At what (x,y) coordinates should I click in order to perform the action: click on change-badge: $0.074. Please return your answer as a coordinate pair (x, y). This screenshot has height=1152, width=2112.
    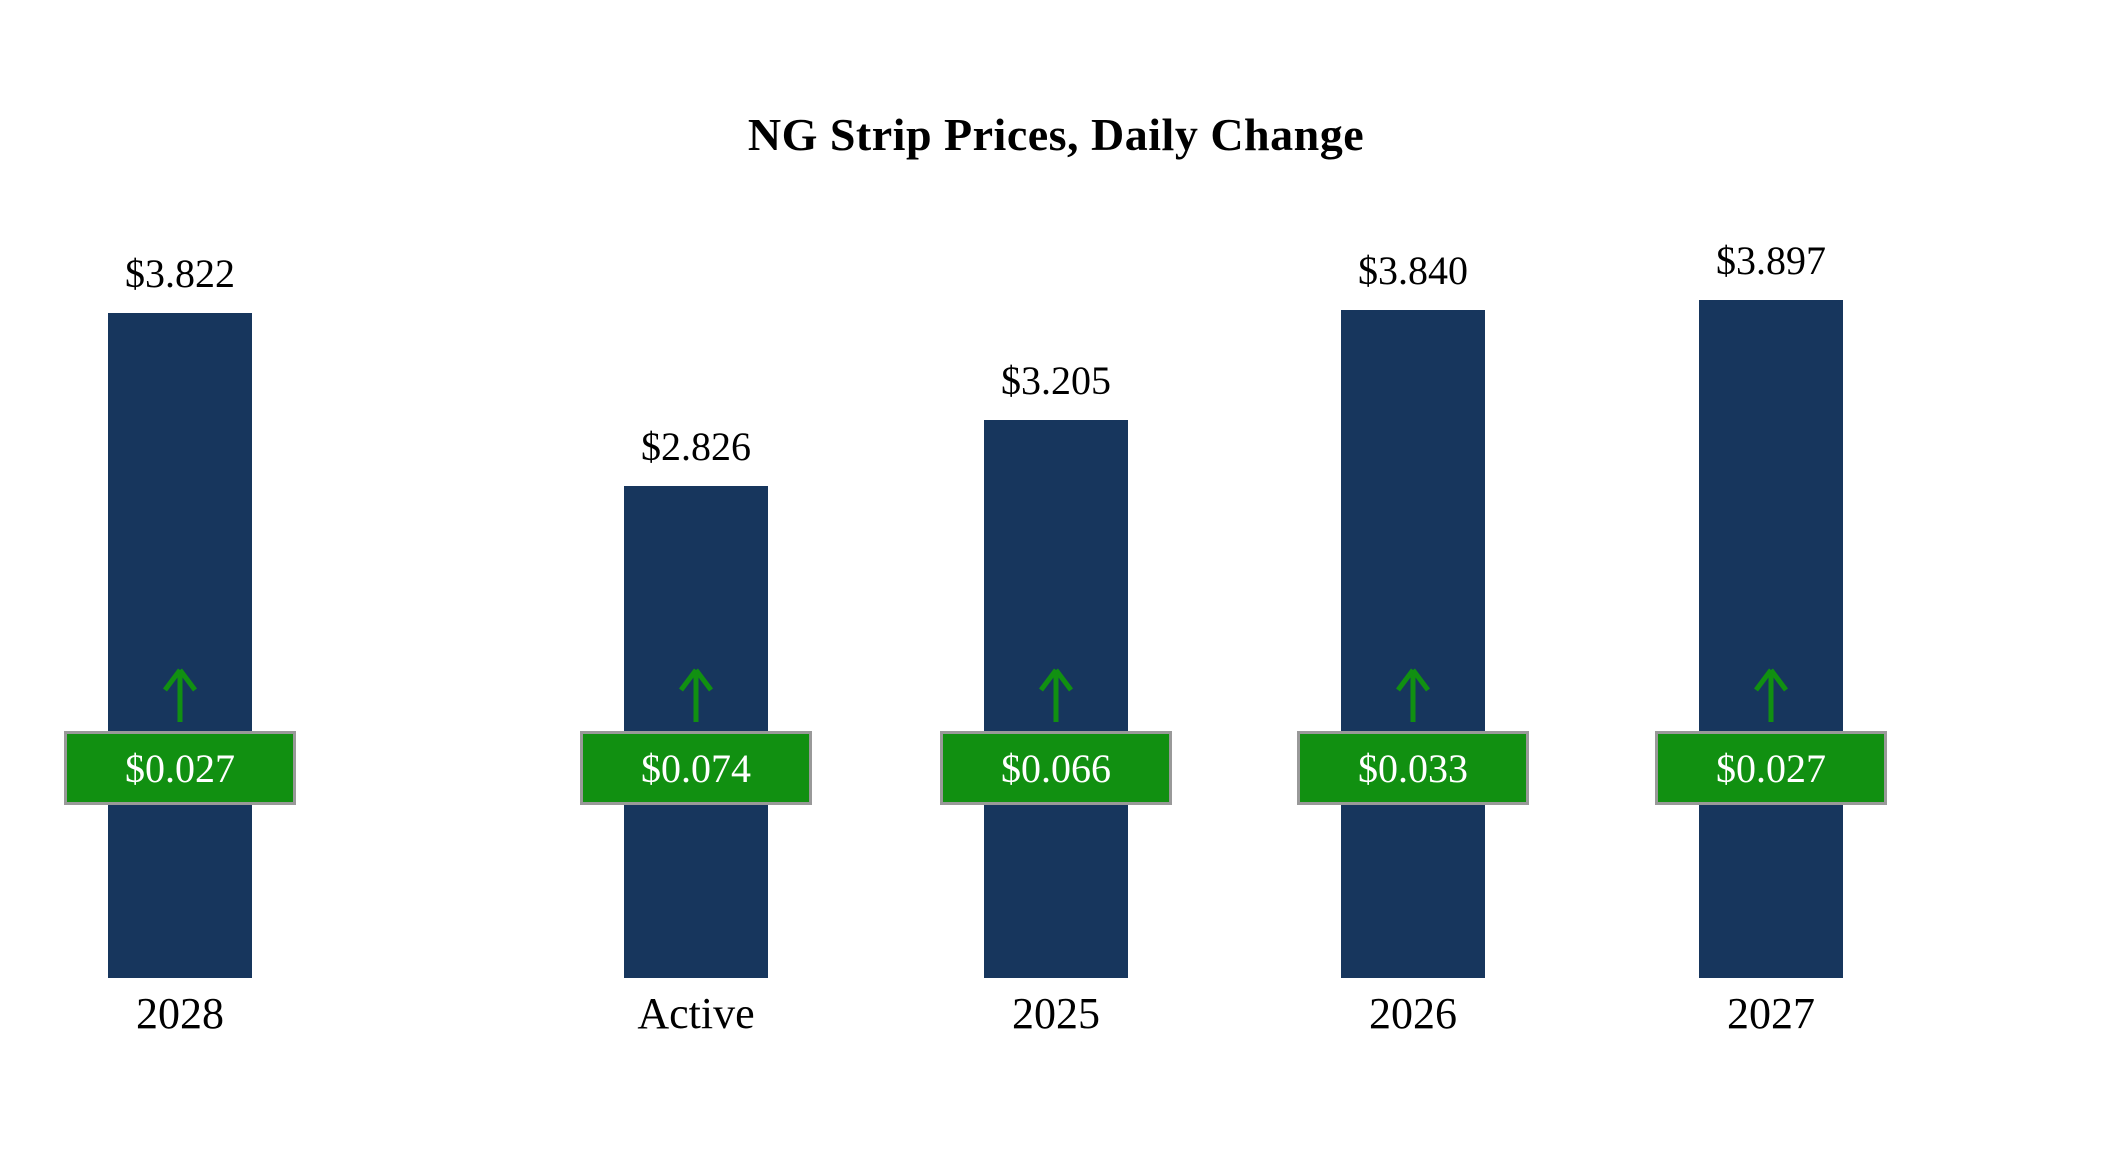
    Looking at the image, I should click on (696, 768).